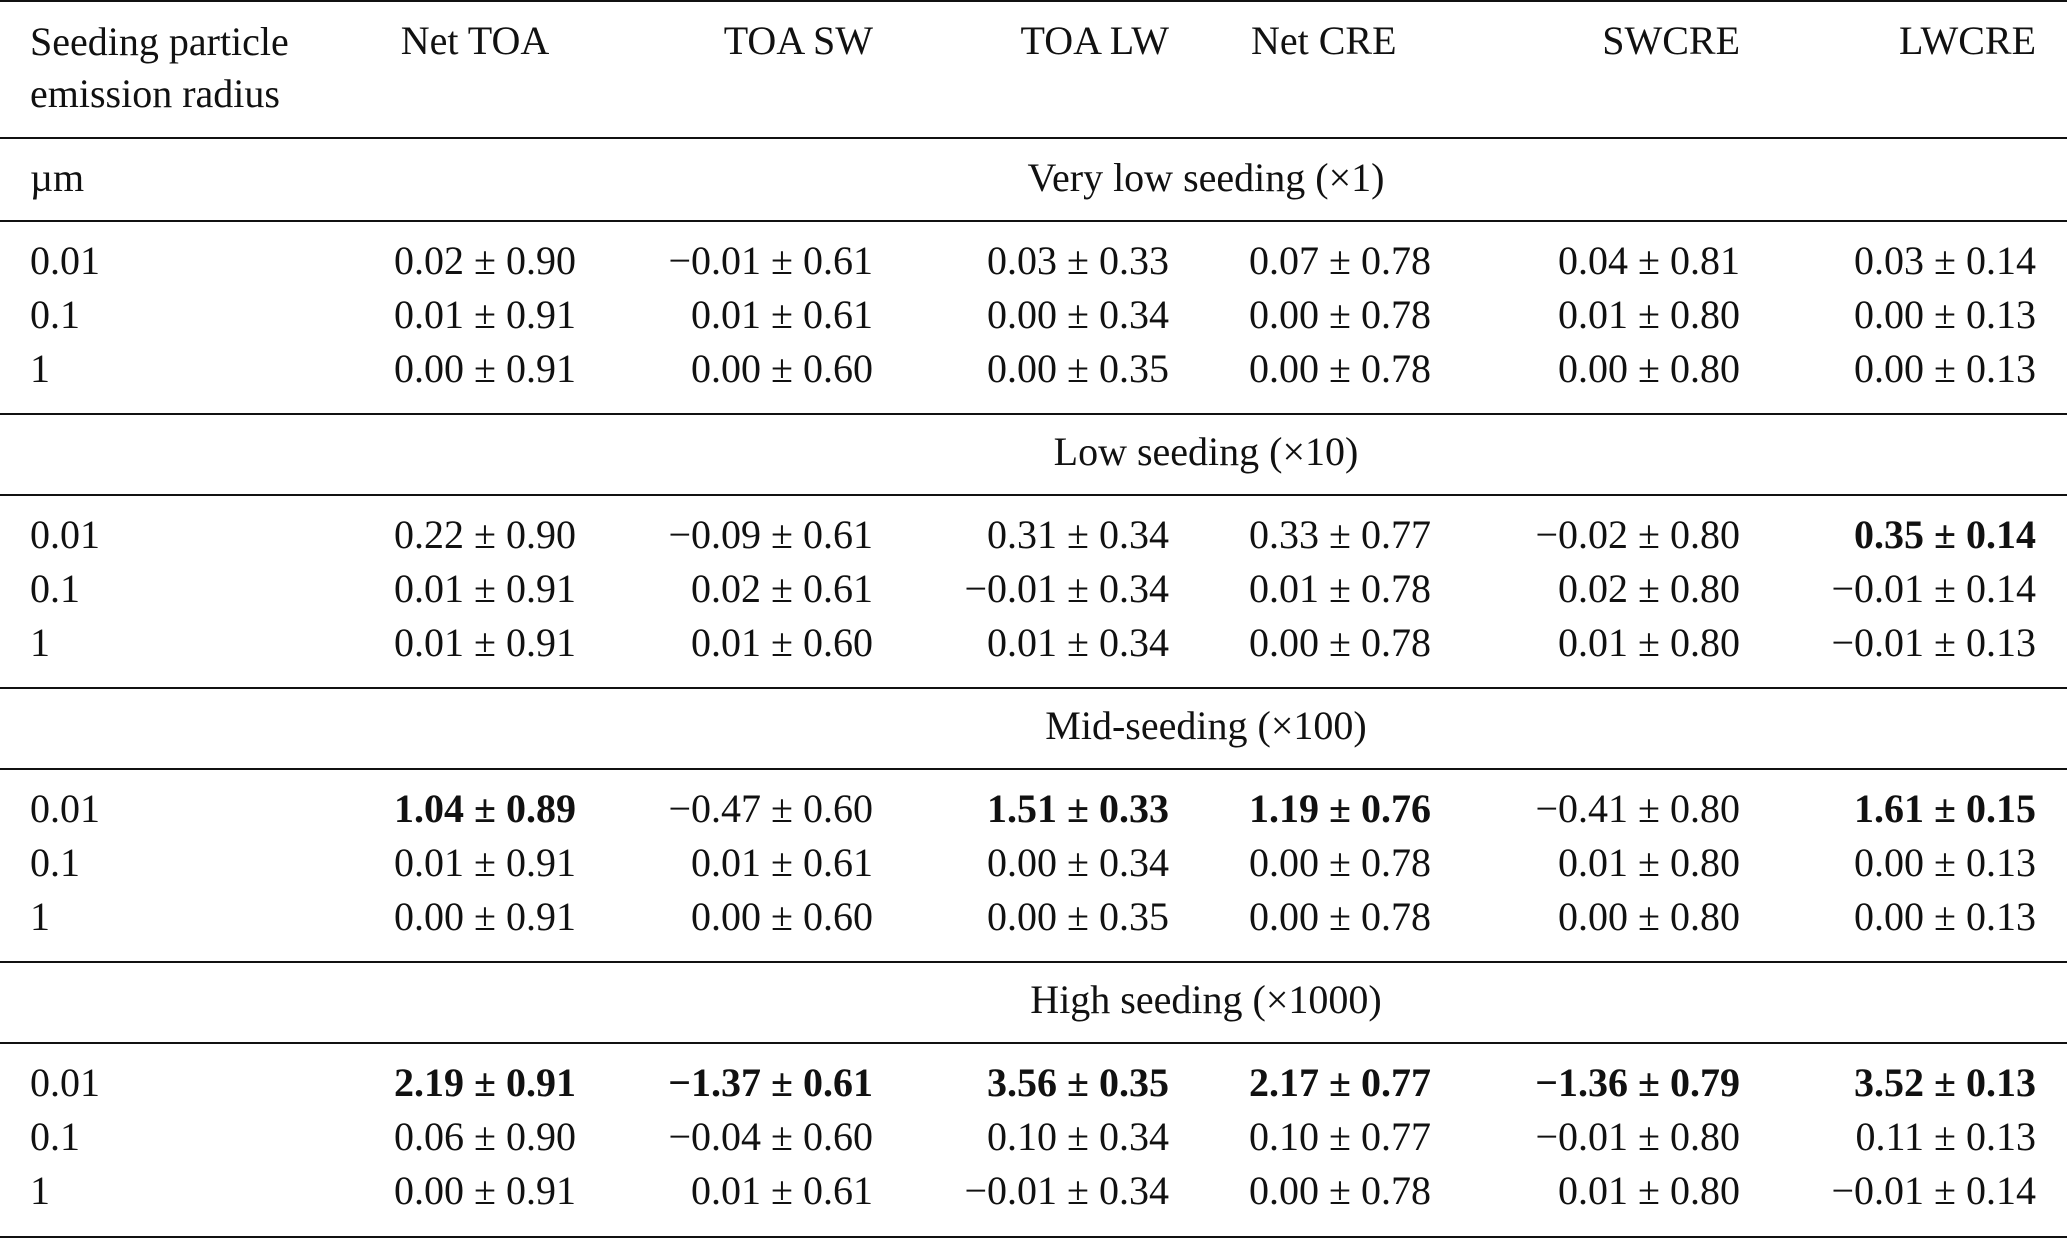 Image resolution: width=2067 pixels, height=1241 pixels. What do you see at coordinates (1637, 534) in the screenshot?
I see `cell-value: −0.02 ± 0.80` at bounding box center [1637, 534].